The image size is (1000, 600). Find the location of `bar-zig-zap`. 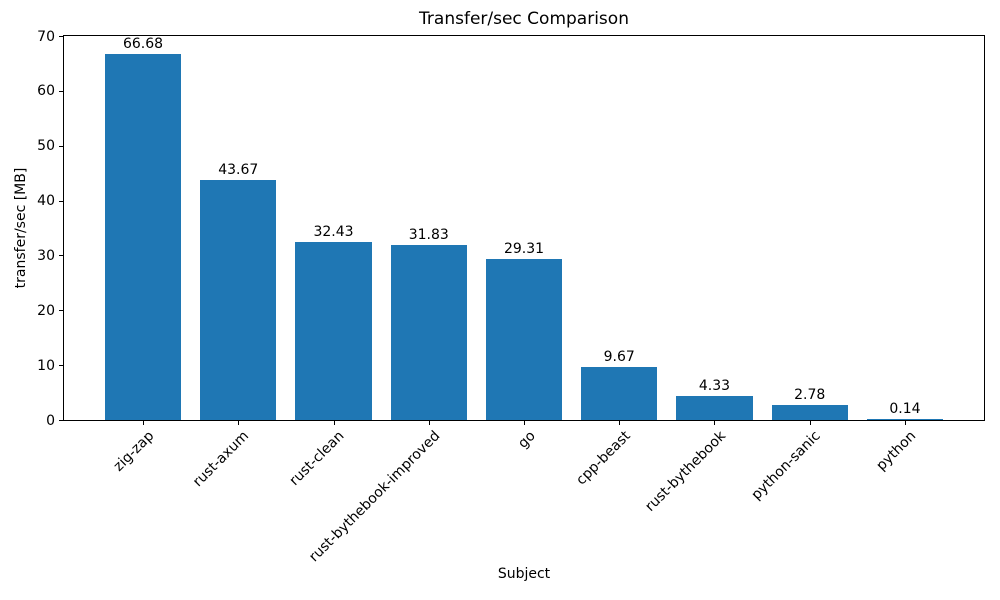

bar-zig-zap is located at coordinates (143, 237).